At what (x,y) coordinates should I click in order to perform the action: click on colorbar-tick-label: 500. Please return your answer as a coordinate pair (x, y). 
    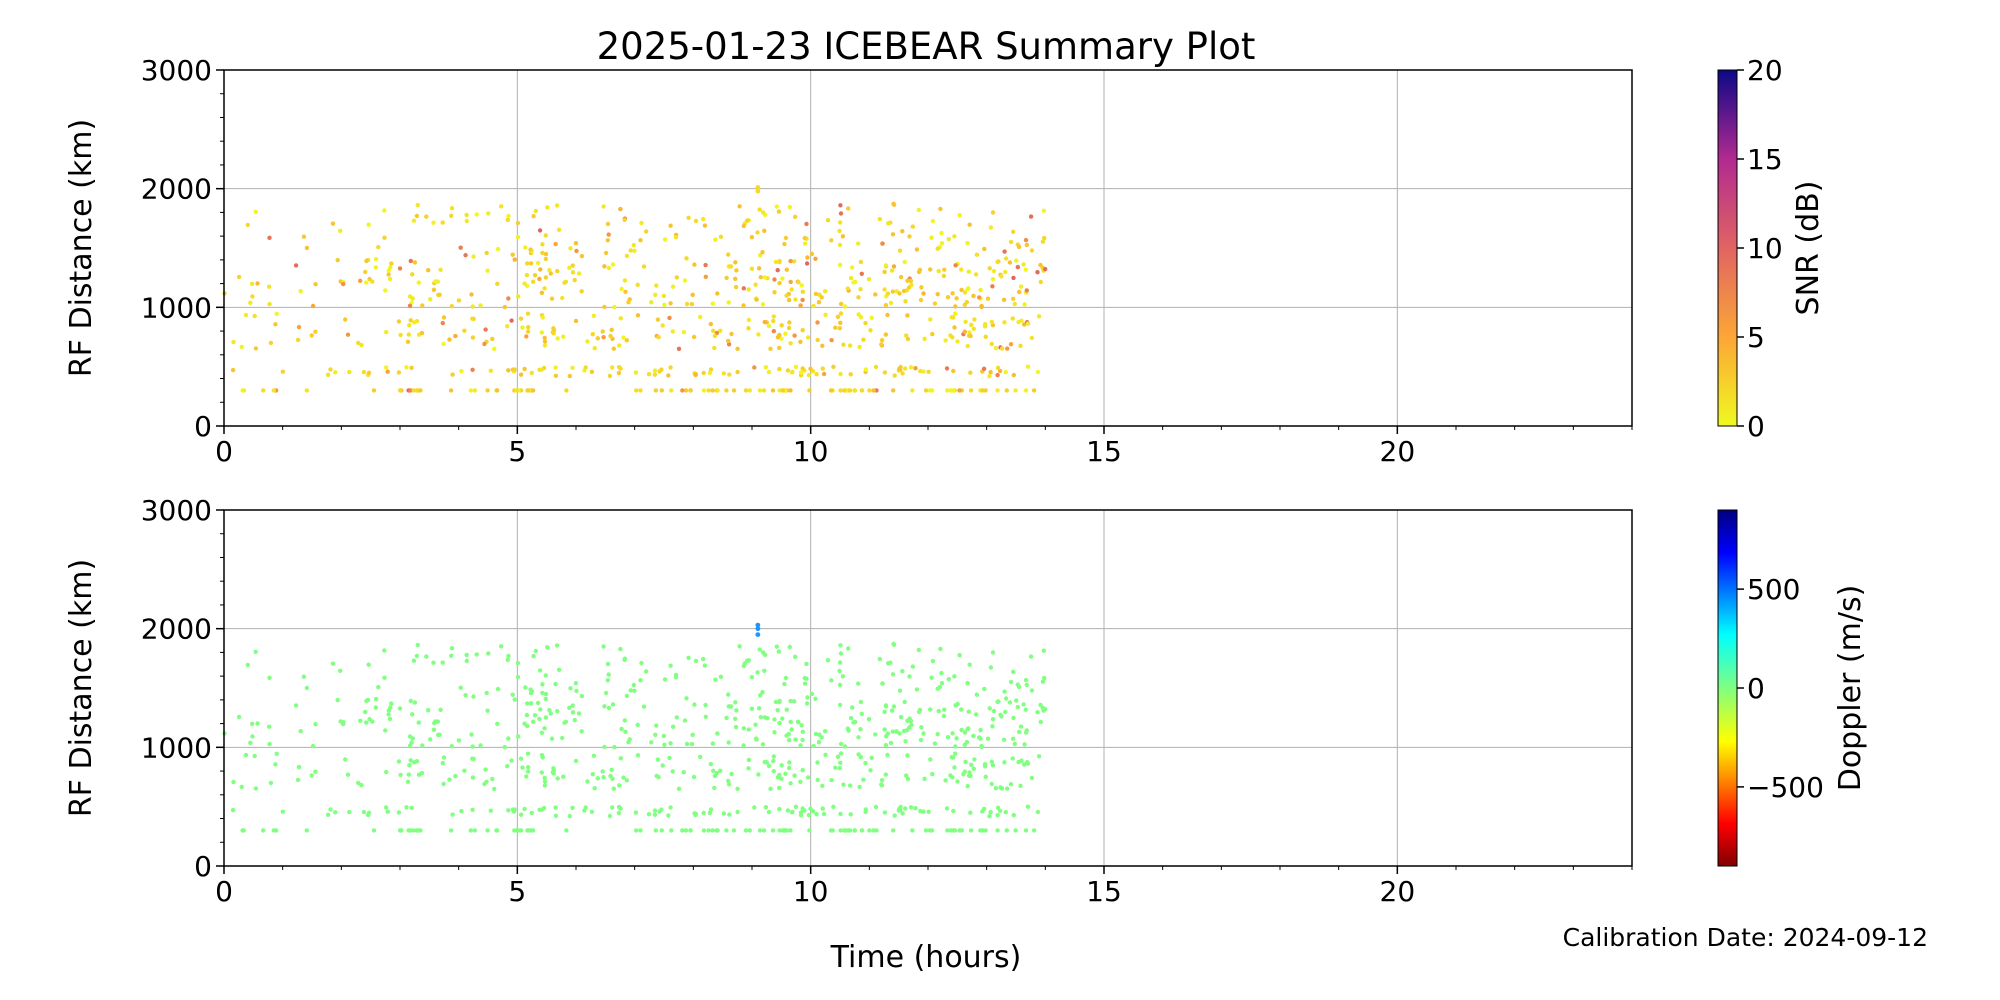
    Looking at the image, I should click on (1773, 589).